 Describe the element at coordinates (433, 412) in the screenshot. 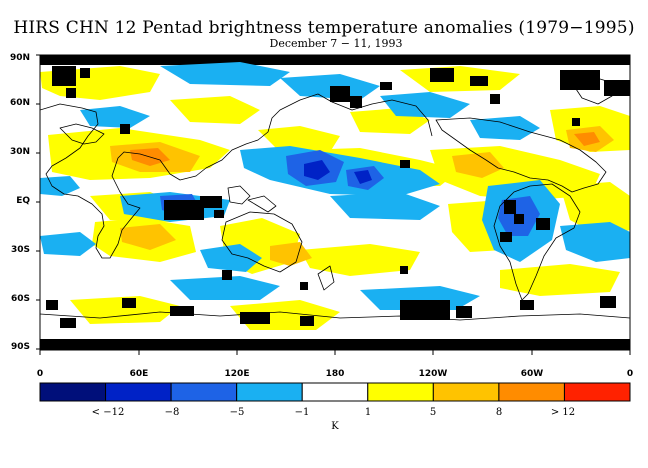

I see `colorbar-label-5: 5` at that location.